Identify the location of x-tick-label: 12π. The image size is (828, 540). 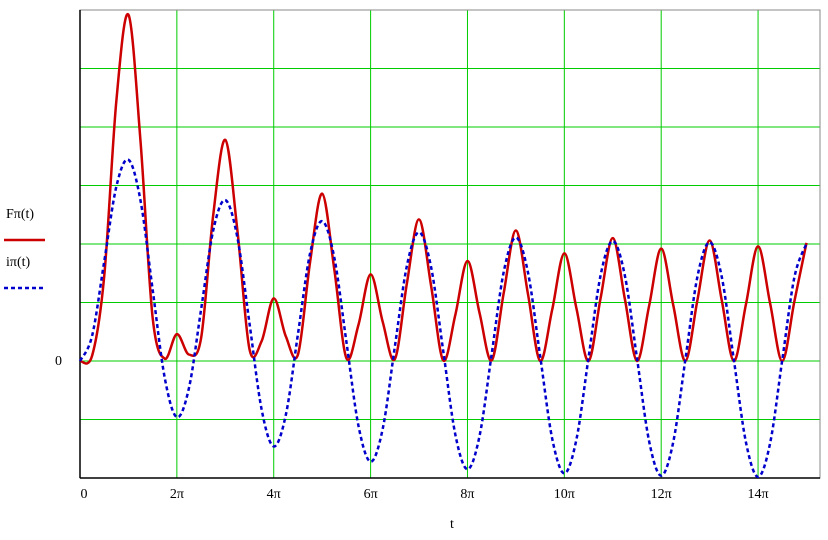
(661, 494).